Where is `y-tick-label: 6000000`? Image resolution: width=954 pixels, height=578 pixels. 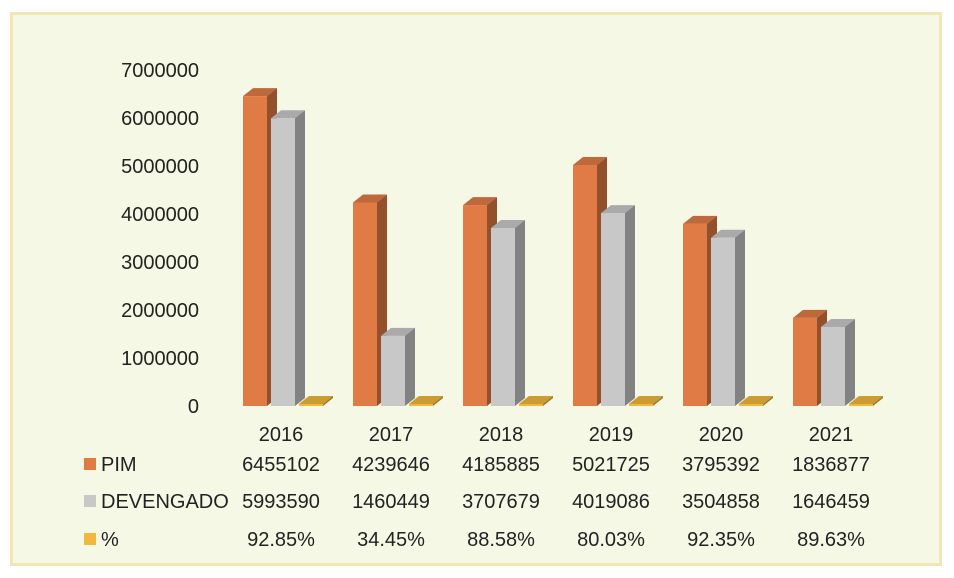
y-tick-label: 6000000 is located at coordinates (160, 119).